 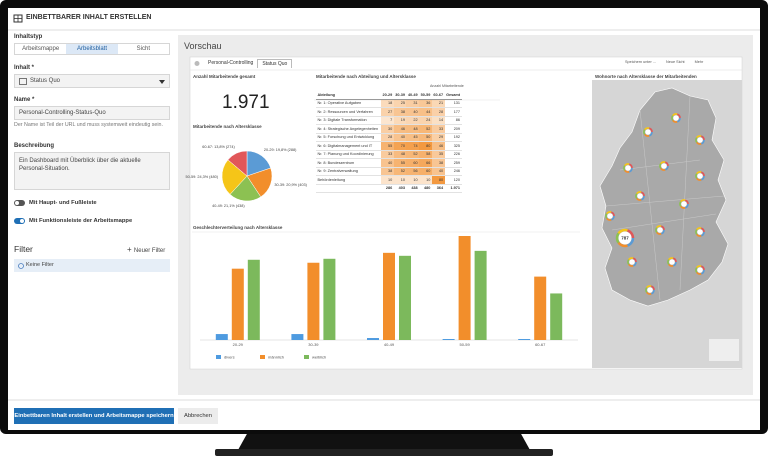 I want to click on sheet-tabs: Personal-Controlling Status Quo, so click(x=248, y=63).